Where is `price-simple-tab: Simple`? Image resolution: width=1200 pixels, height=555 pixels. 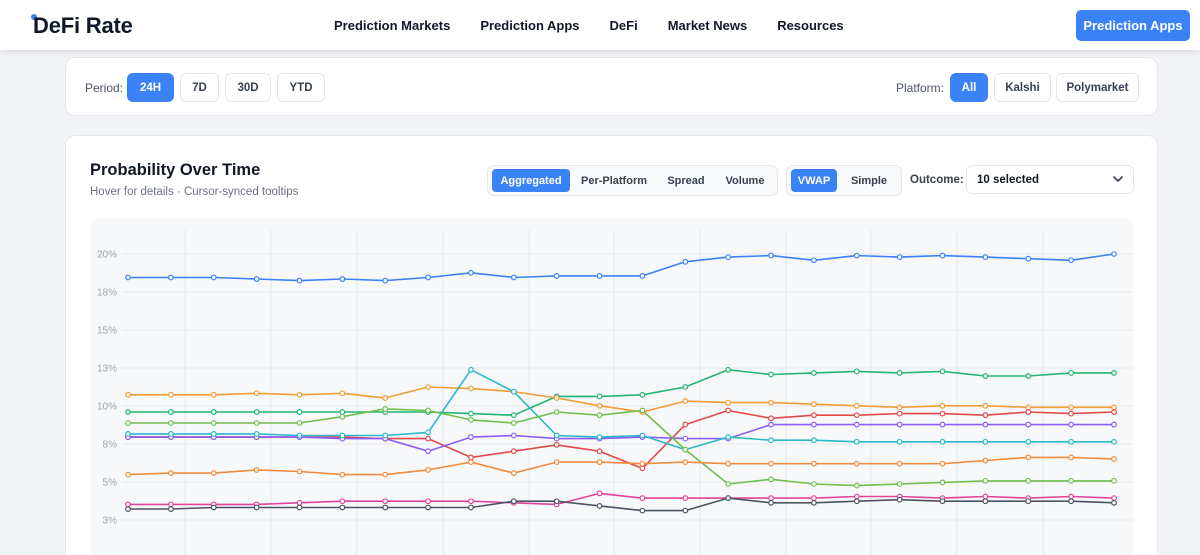 price-simple-tab: Simple is located at coordinates (869, 180).